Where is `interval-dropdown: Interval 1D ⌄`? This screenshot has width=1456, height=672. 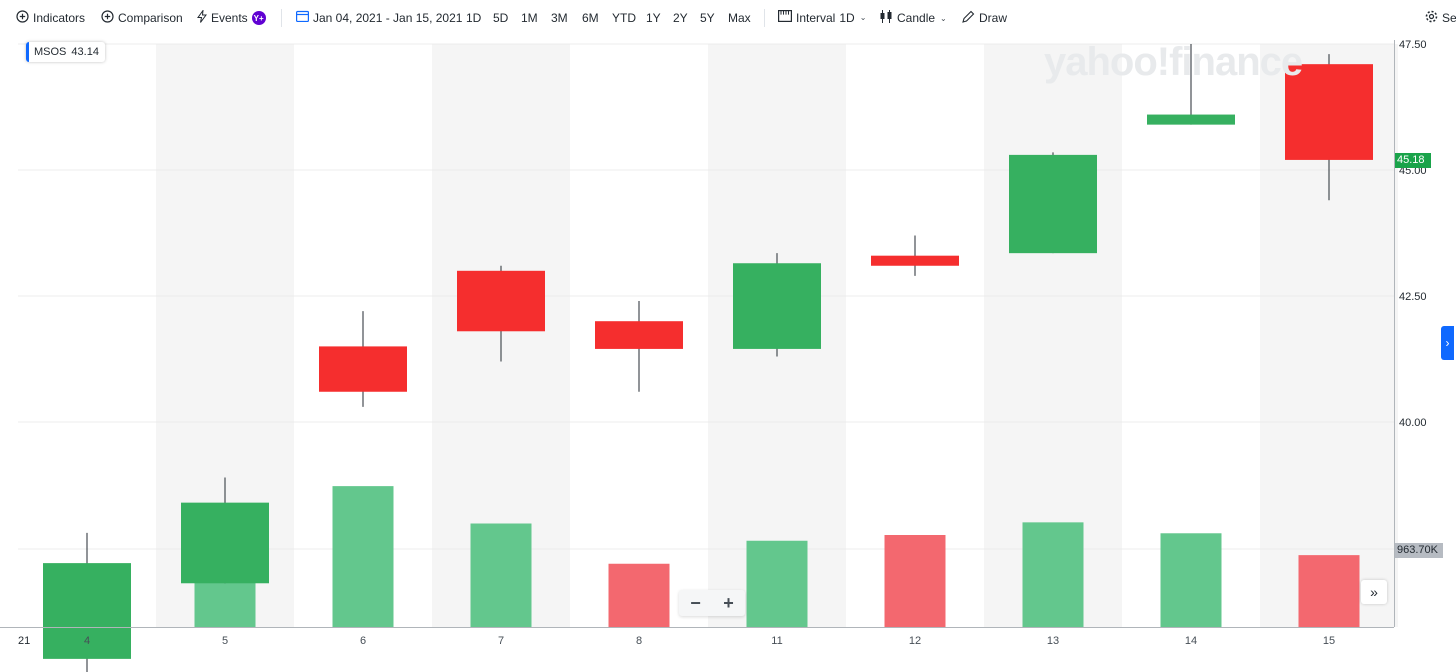 interval-dropdown: Interval 1D ⌄ is located at coordinates (822, 17).